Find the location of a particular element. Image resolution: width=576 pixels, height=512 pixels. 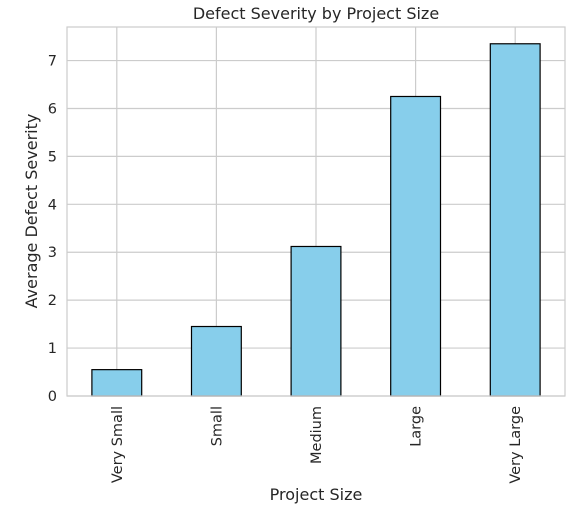

y-tick-labels: 0 1 2 3 4 5 6 7 is located at coordinates (52, 229).